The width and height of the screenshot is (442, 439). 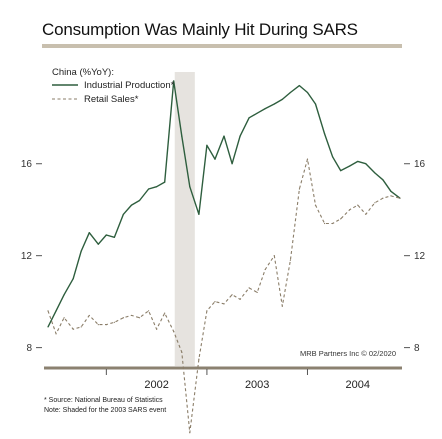 I want to click on sars-shaded-region, so click(x=184, y=219).